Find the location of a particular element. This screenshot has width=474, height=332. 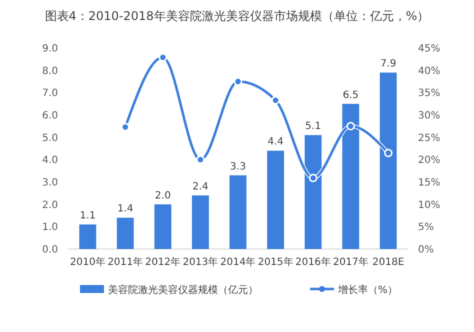

y2-tick-label: 30% is located at coordinates (429, 116).